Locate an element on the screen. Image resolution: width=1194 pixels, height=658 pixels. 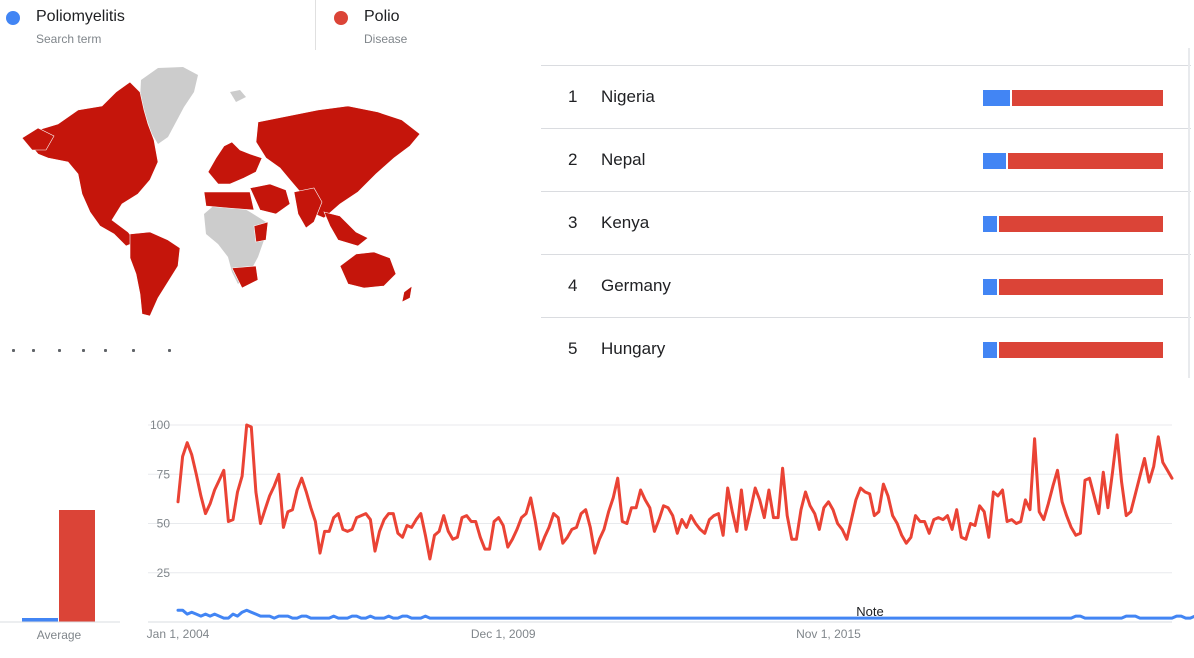
world-map is located at coordinates (223, 192).